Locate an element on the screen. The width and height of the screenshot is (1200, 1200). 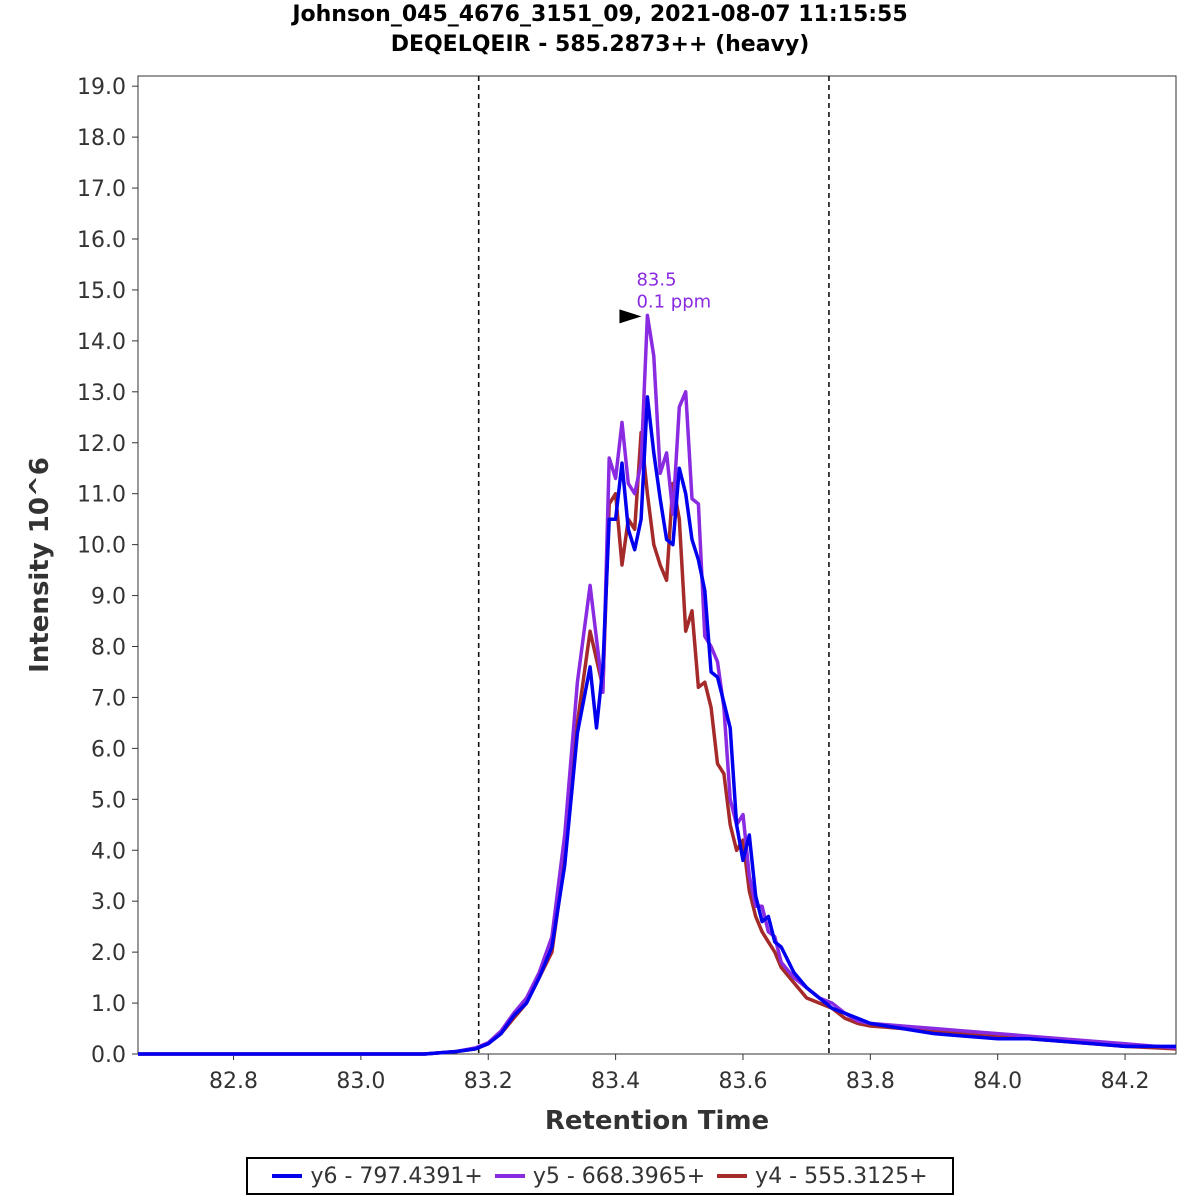
y-tick-label: 6.0 is located at coordinates (108, 749).